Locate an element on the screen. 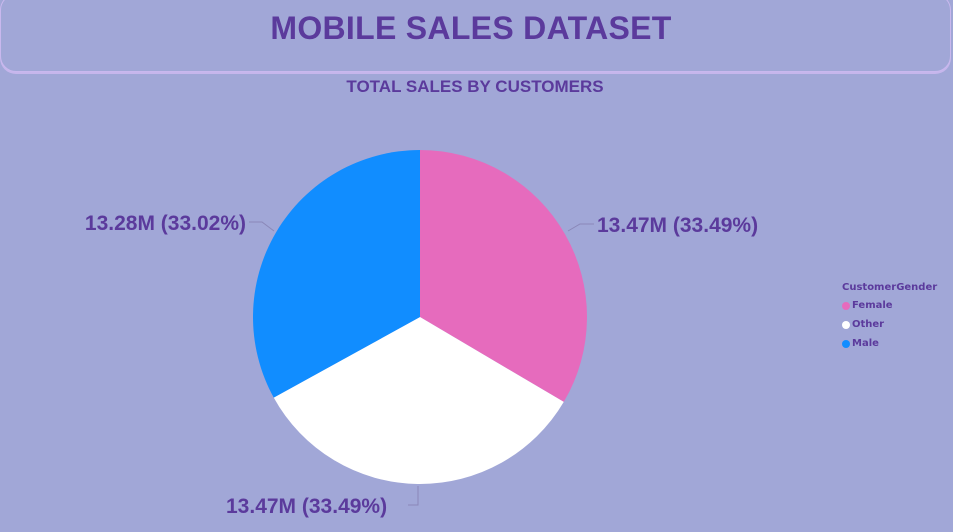  header-banner: MOBILE SALES DATASET is located at coordinates (475, 36).